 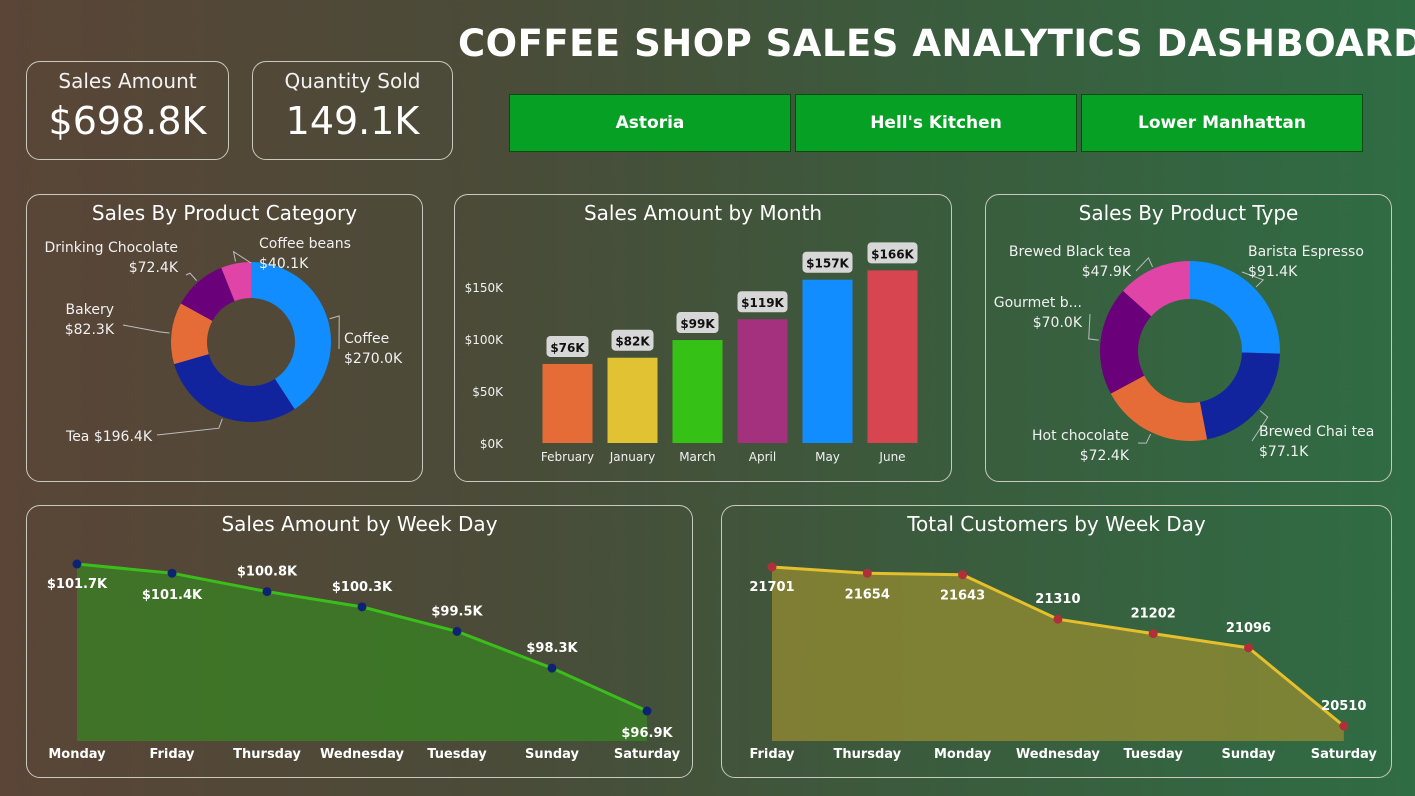 I want to click on x-tick-label: March, so click(x=697, y=457).